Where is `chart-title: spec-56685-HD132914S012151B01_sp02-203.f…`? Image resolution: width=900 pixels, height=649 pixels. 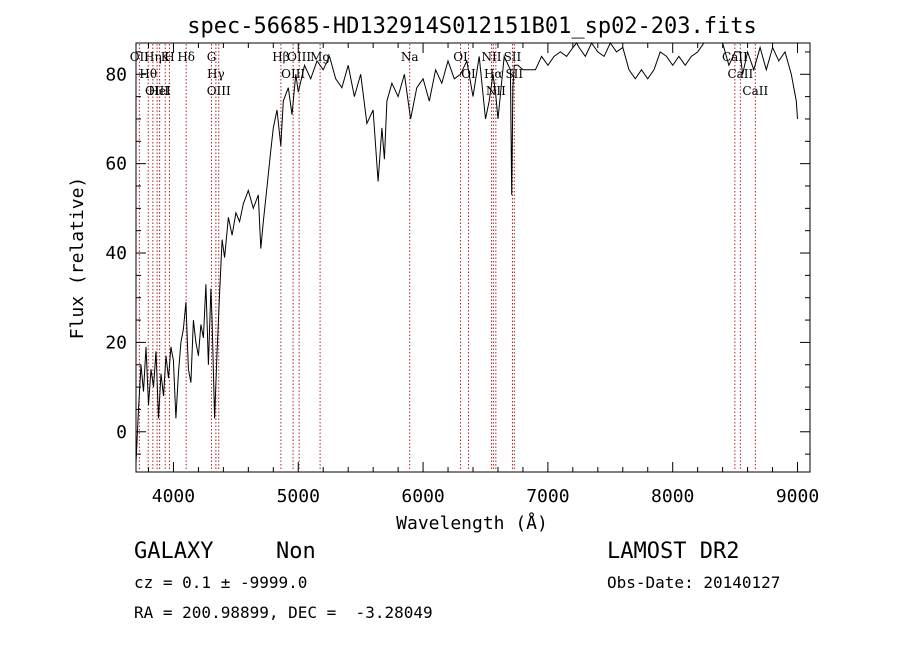 chart-title: spec-56685-HD132914S012151B01_sp02-203.f… is located at coordinates (472, 26).